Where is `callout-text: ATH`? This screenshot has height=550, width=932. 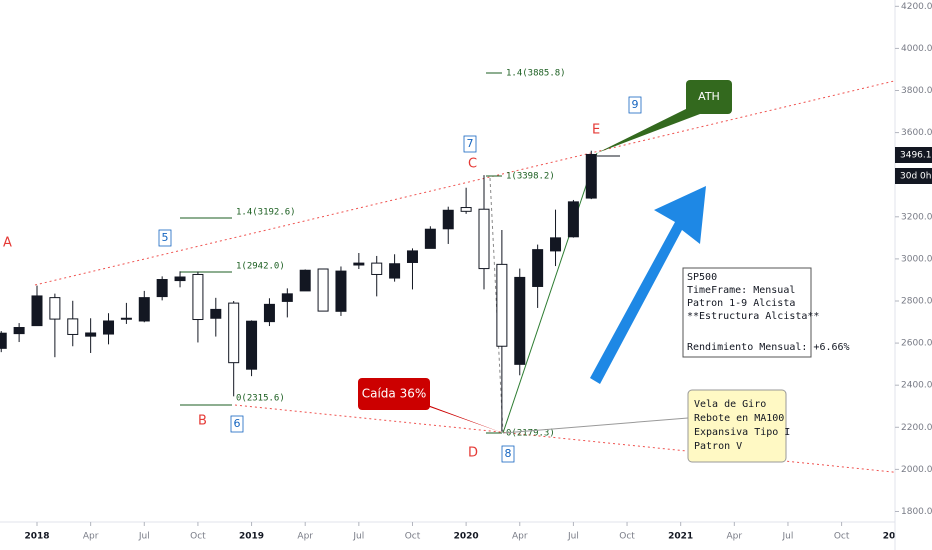 callout-text: ATH is located at coordinates (709, 96).